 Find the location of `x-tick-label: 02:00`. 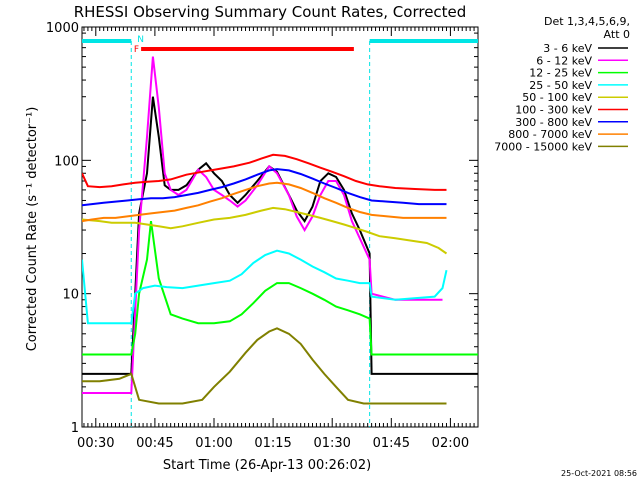

x-tick-label: 02:00 is located at coordinates (450, 443).